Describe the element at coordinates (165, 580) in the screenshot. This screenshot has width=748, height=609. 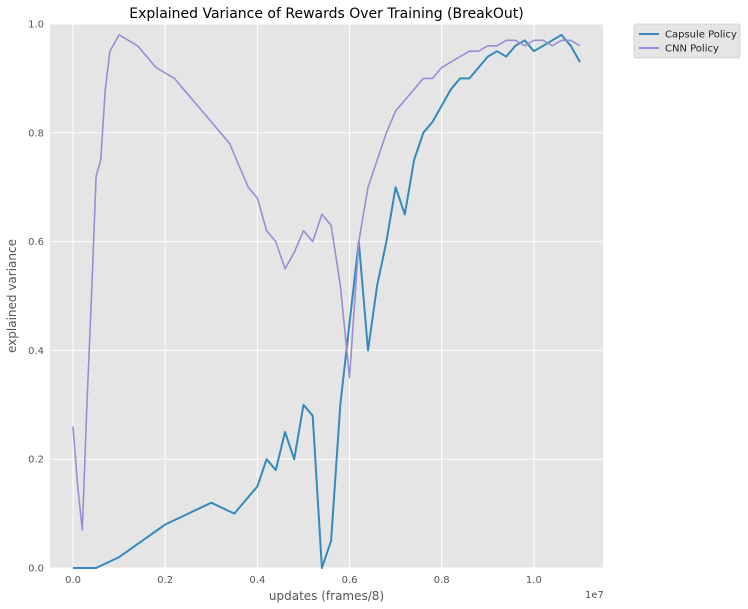
I see `x-tick-label: 0.2` at that location.